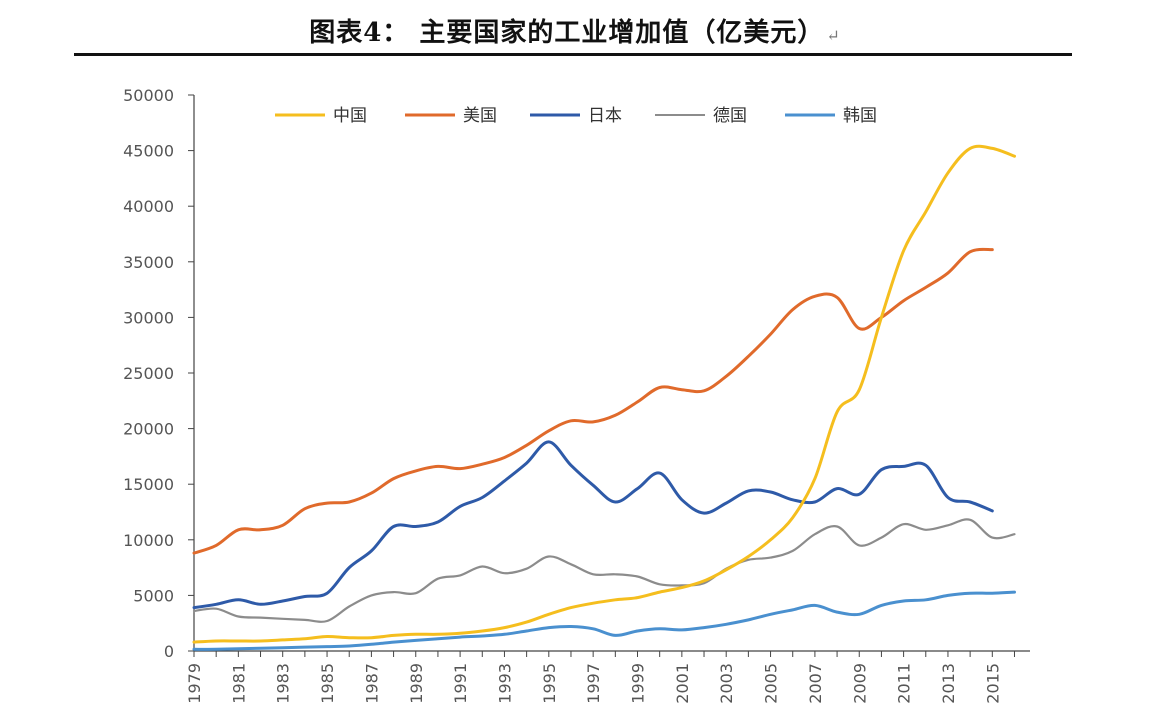 This screenshot has width=1150, height=726. Describe the element at coordinates (148, 373) in the screenshot. I see `y-tick-label: 25000` at that location.